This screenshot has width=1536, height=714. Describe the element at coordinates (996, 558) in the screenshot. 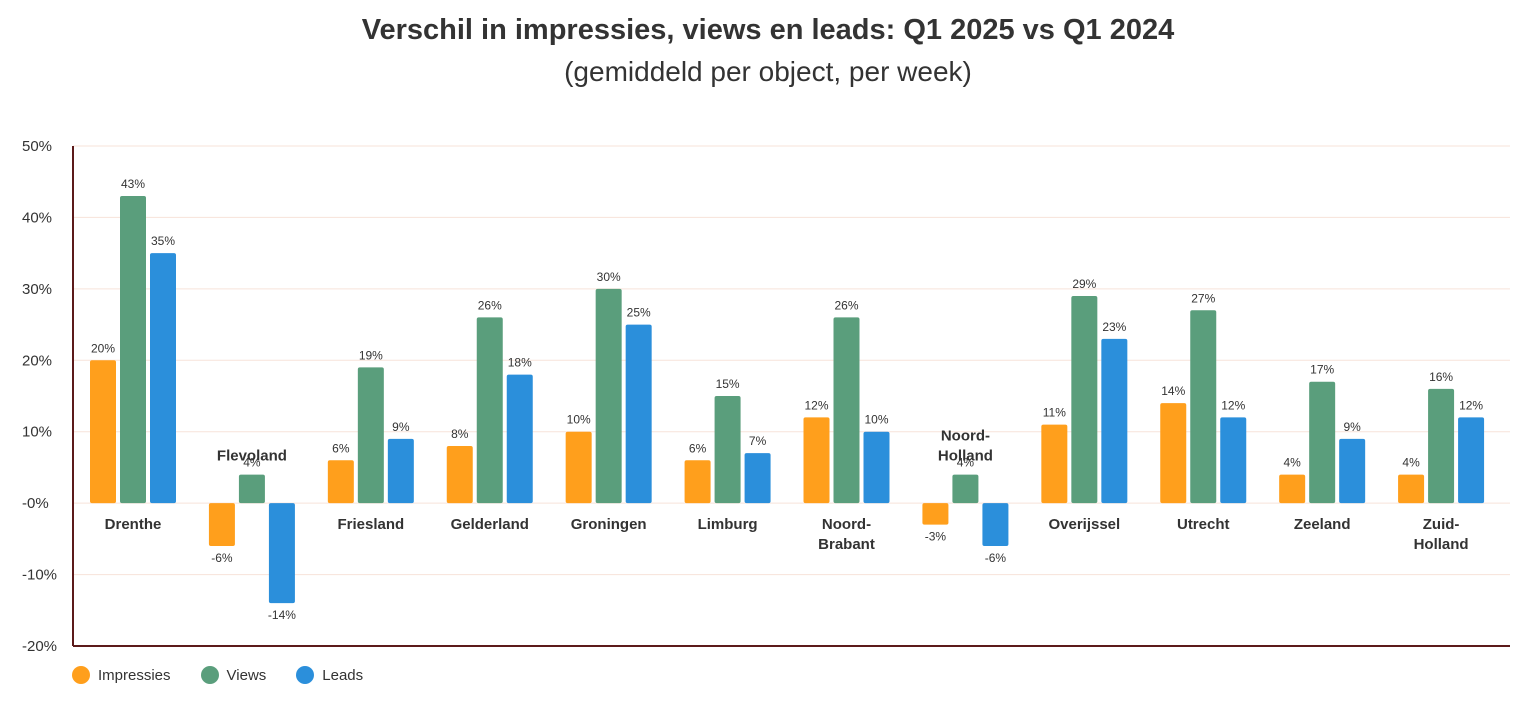

I see `data-label: -6%` at that location.